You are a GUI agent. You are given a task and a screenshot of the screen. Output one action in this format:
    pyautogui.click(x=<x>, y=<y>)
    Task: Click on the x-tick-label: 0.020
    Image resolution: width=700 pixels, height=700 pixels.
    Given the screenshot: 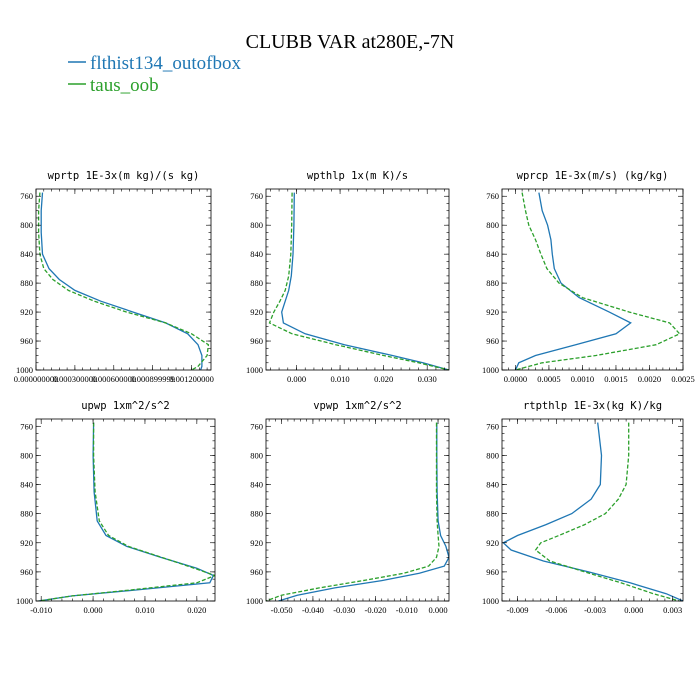 What is the action you would take?
    pyautogui.click(x=383, y=379)
    